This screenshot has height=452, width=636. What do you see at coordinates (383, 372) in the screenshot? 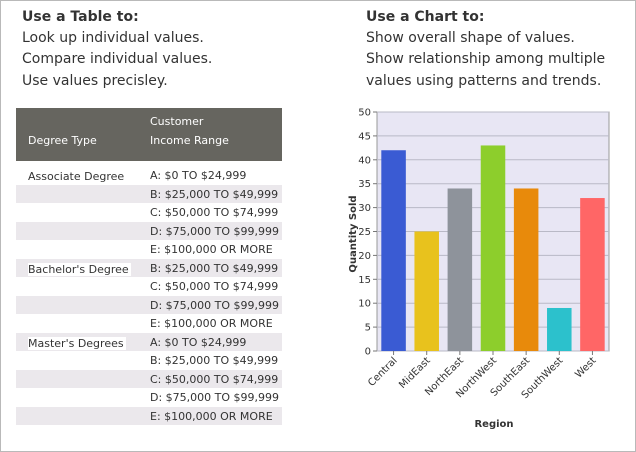
I see `x-tick-label: Central` at bounding box center [383, 372].